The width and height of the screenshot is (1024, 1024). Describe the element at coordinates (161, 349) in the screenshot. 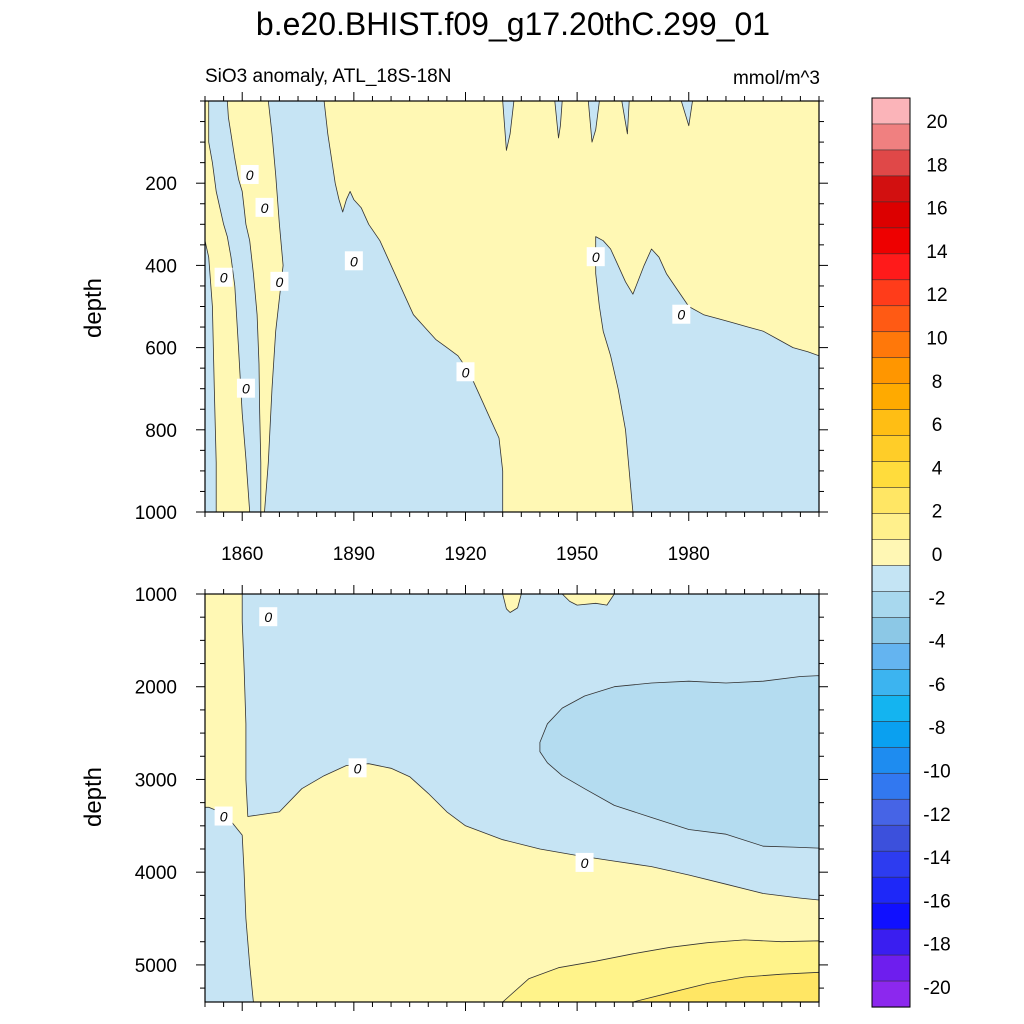

I see `y-tick-label: 600` at that location.